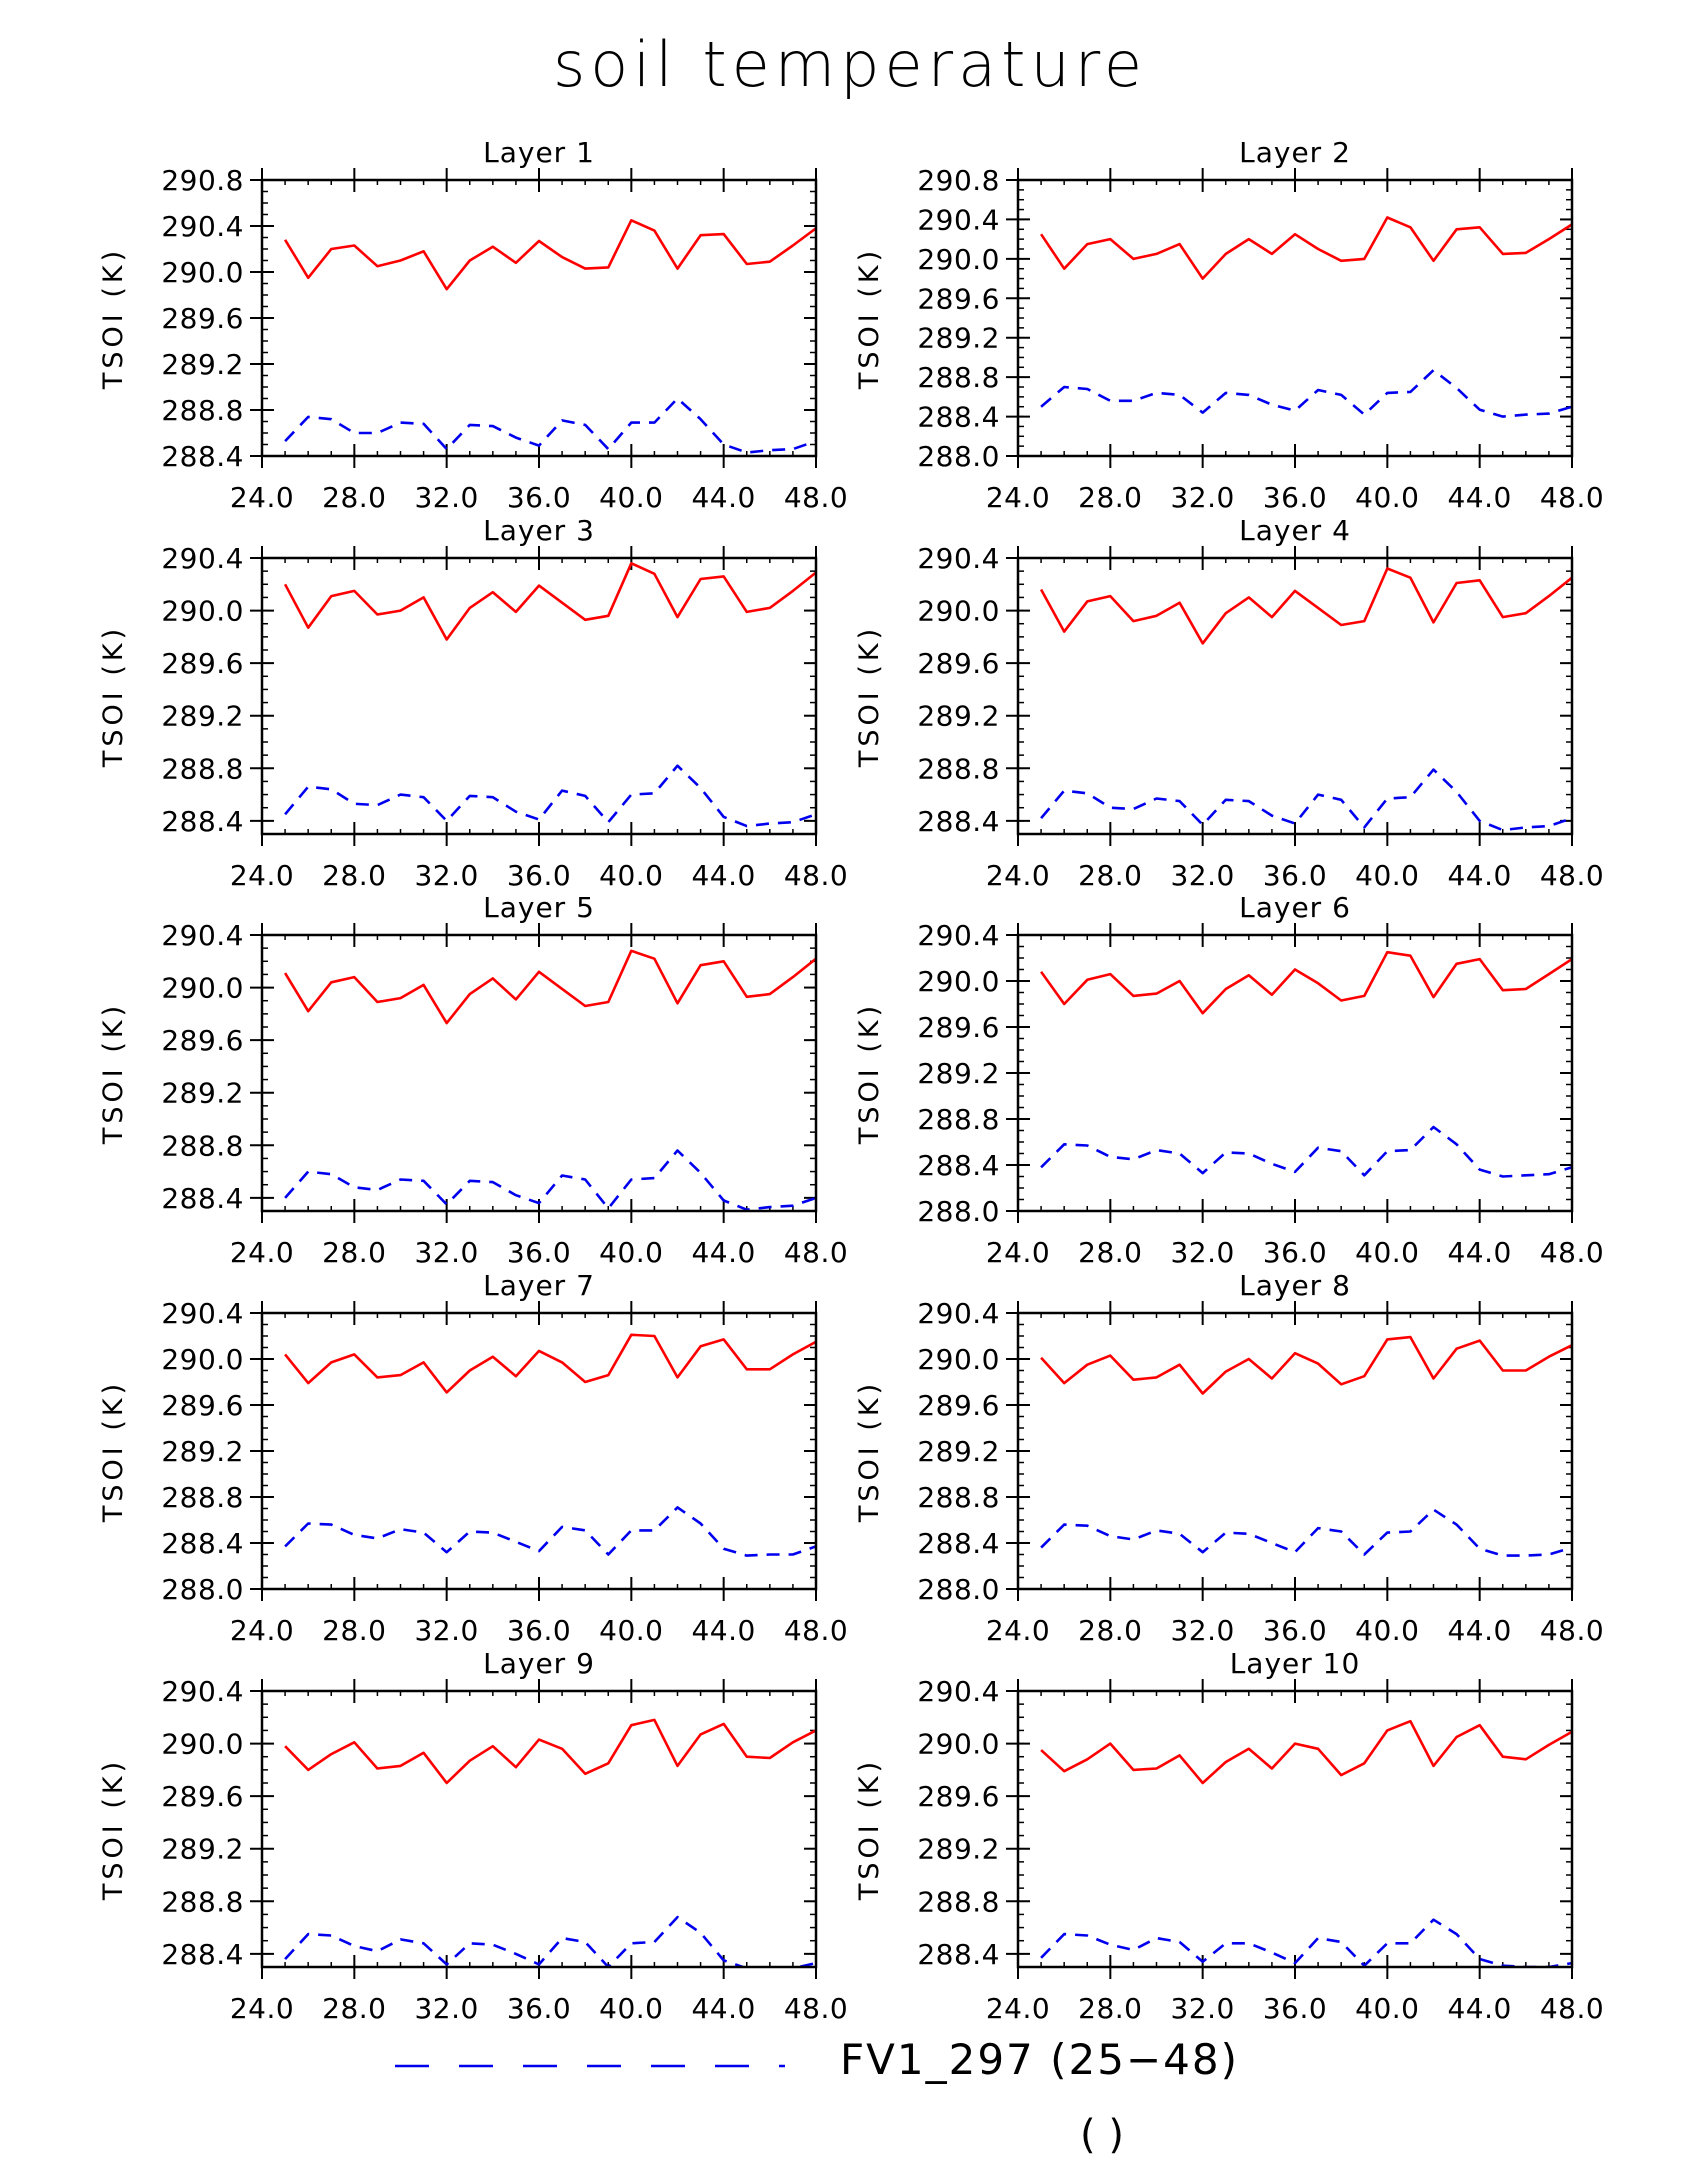 This screenshot has height=2158, width=1700. Describe the element at coordinates (539, 152) in the screenshot. I see `panel-title: Layer 1` at that location.